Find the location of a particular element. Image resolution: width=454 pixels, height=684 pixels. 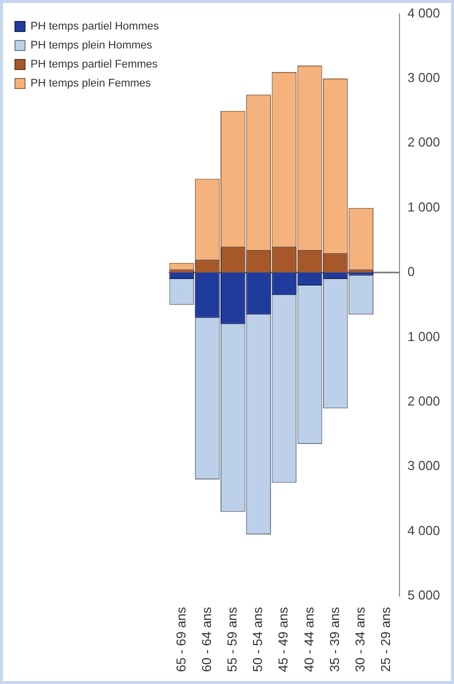

x-tick-label: 60 - 64 ans is located at coordinates (206, 639).